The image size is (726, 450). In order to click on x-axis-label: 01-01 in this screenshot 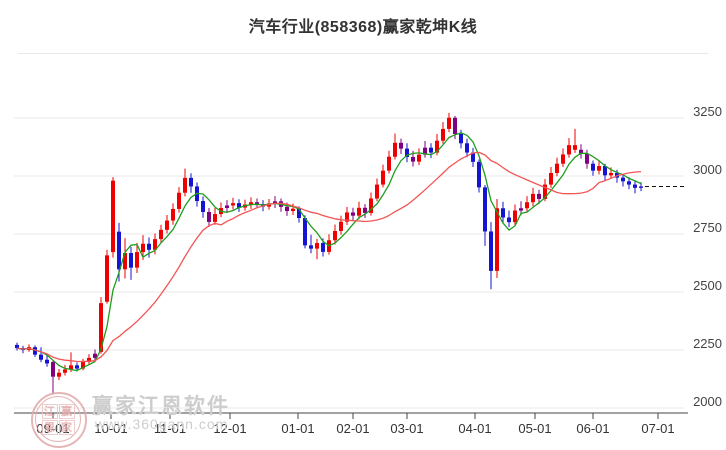, I will do `click(297, 428)`.